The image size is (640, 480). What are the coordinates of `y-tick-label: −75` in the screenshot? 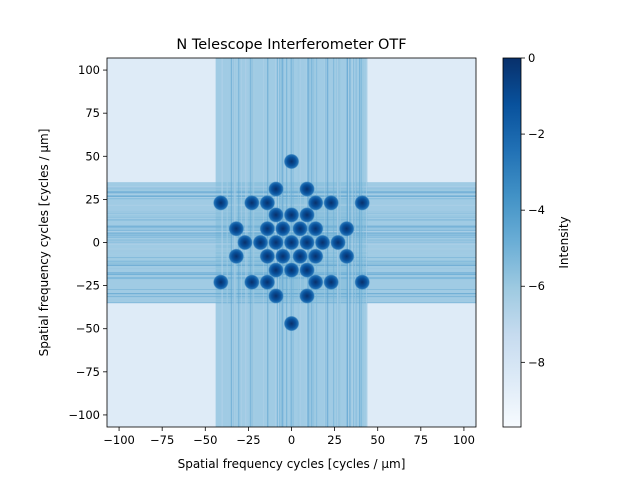 It's located at (88, 372).